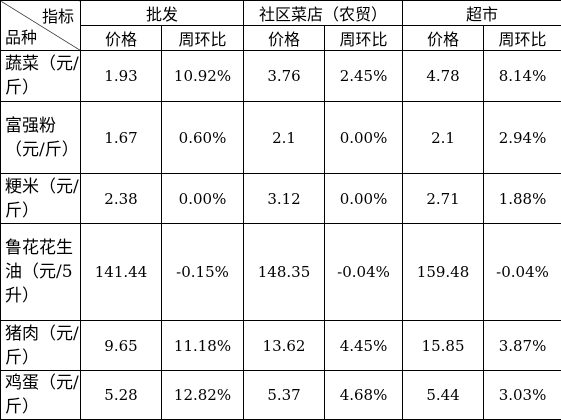 The width and height of the screenshot is (561, 420). Describe the element at coordinates (121, 137) in the screenshot. I see `table-cell: 1.67` at that location.